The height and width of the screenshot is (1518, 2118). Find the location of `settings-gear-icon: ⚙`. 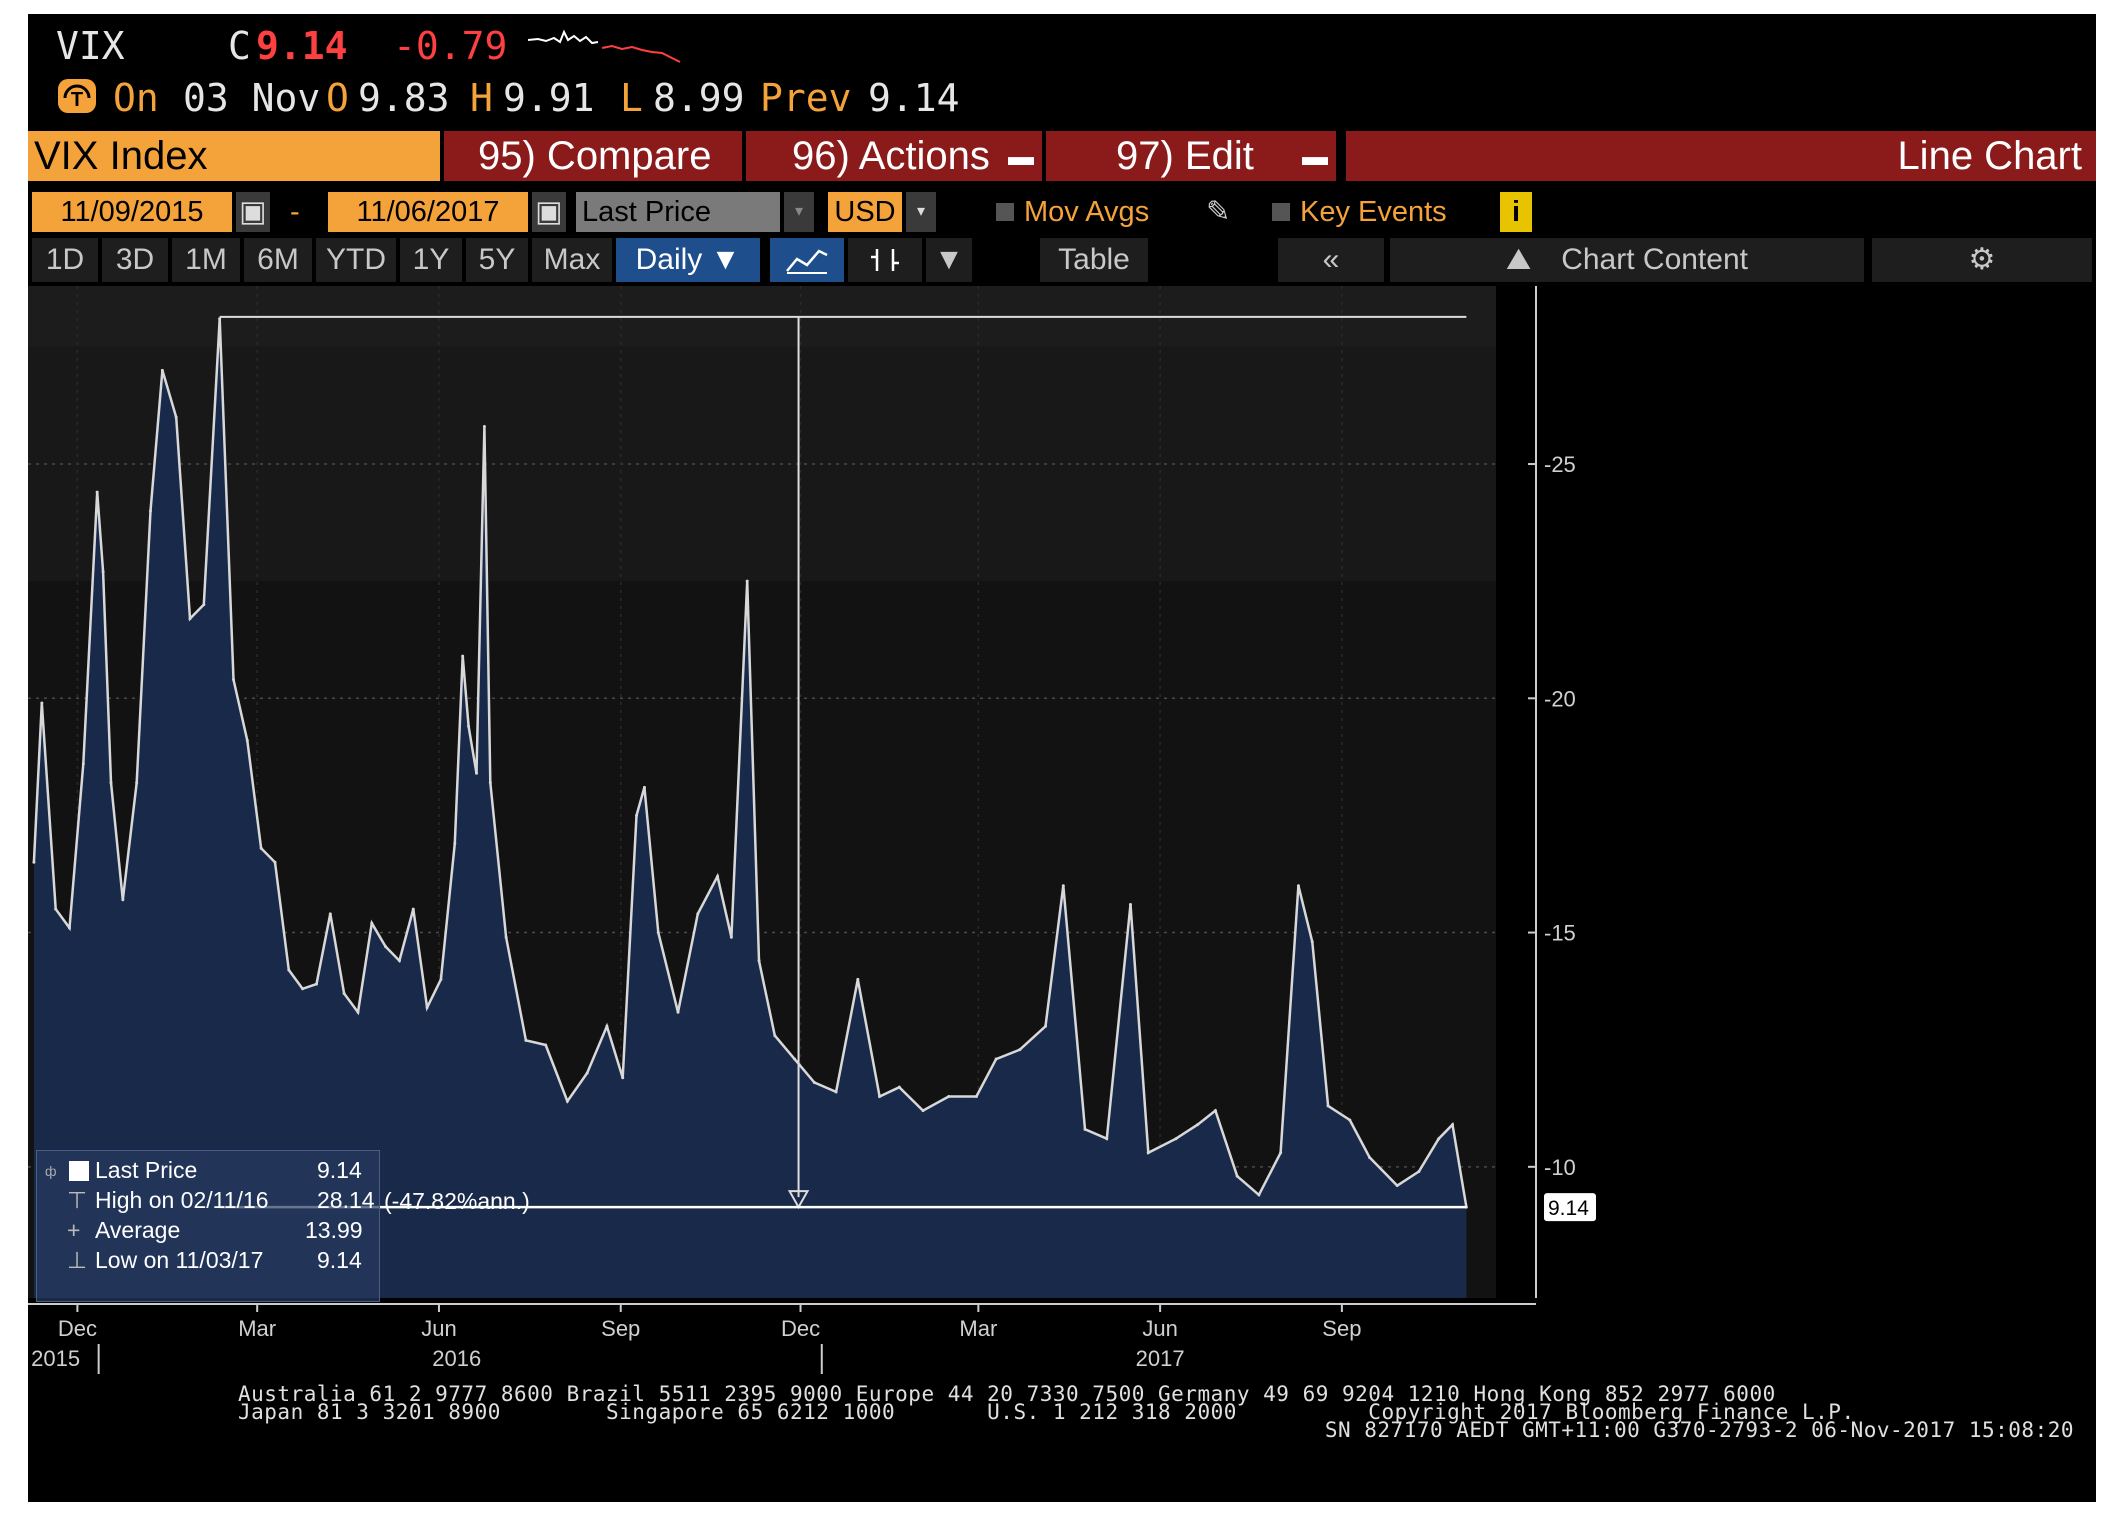

settings-gear-icon: ⚙ is located at coordinates (1982, 260).